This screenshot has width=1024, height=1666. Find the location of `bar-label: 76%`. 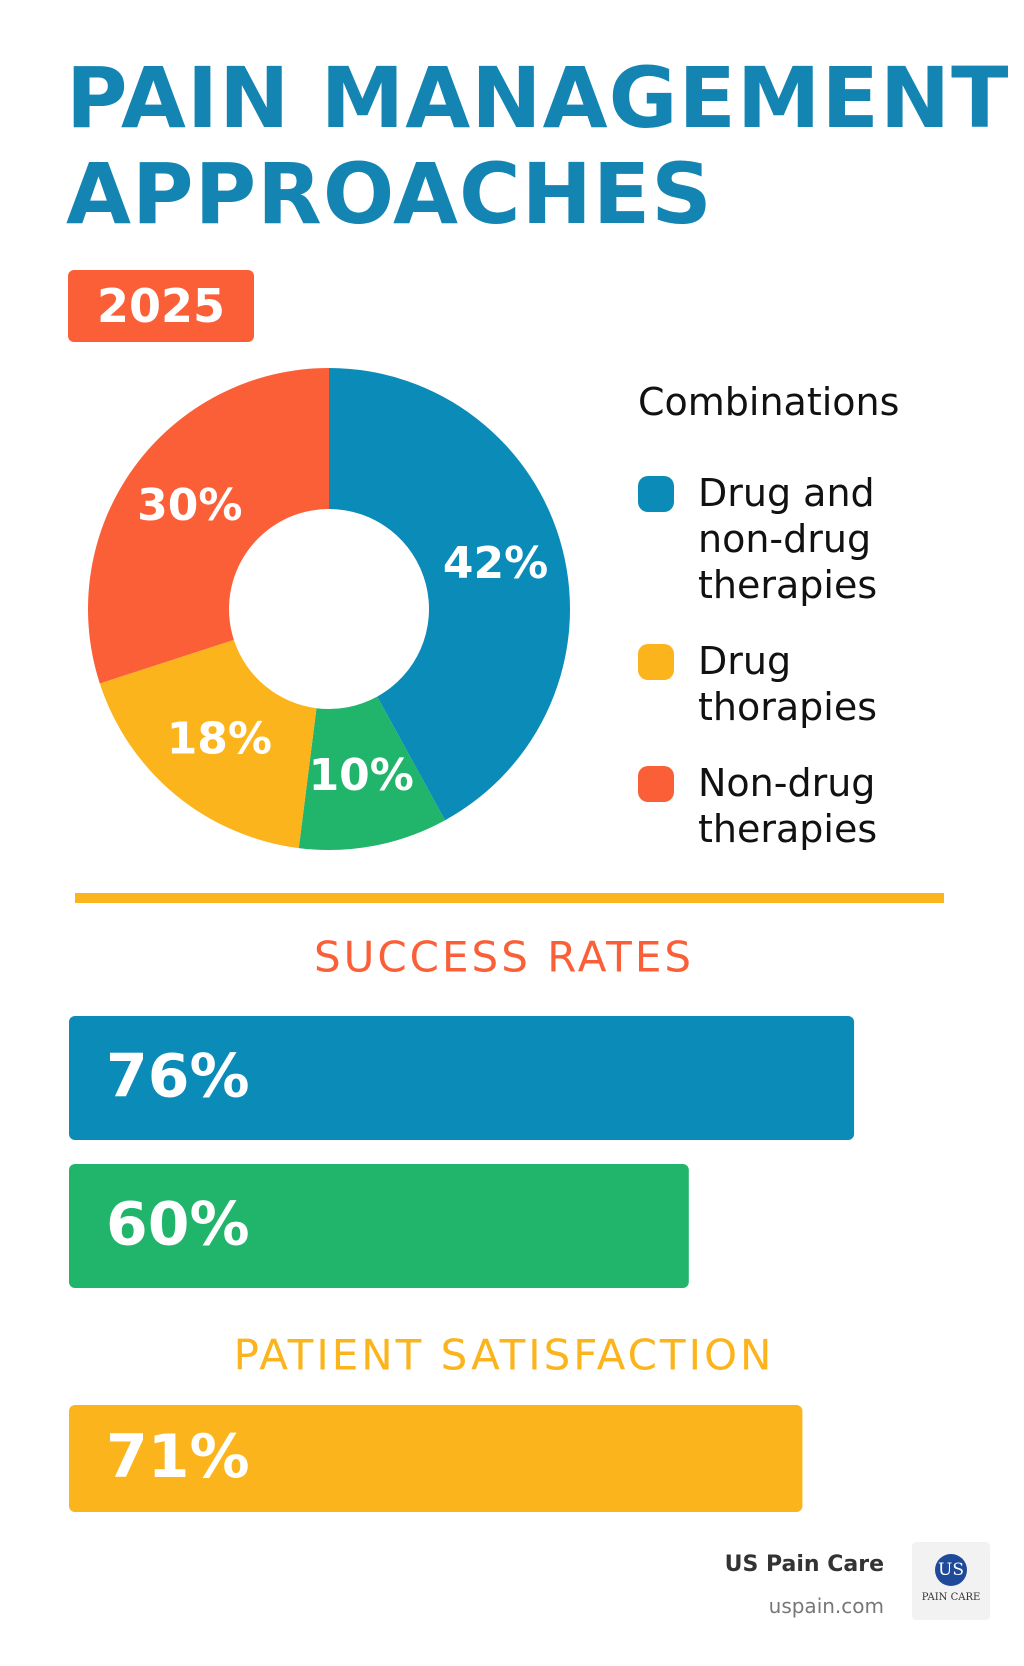

bar-label: 76% is located at coordinates (178, 1077).